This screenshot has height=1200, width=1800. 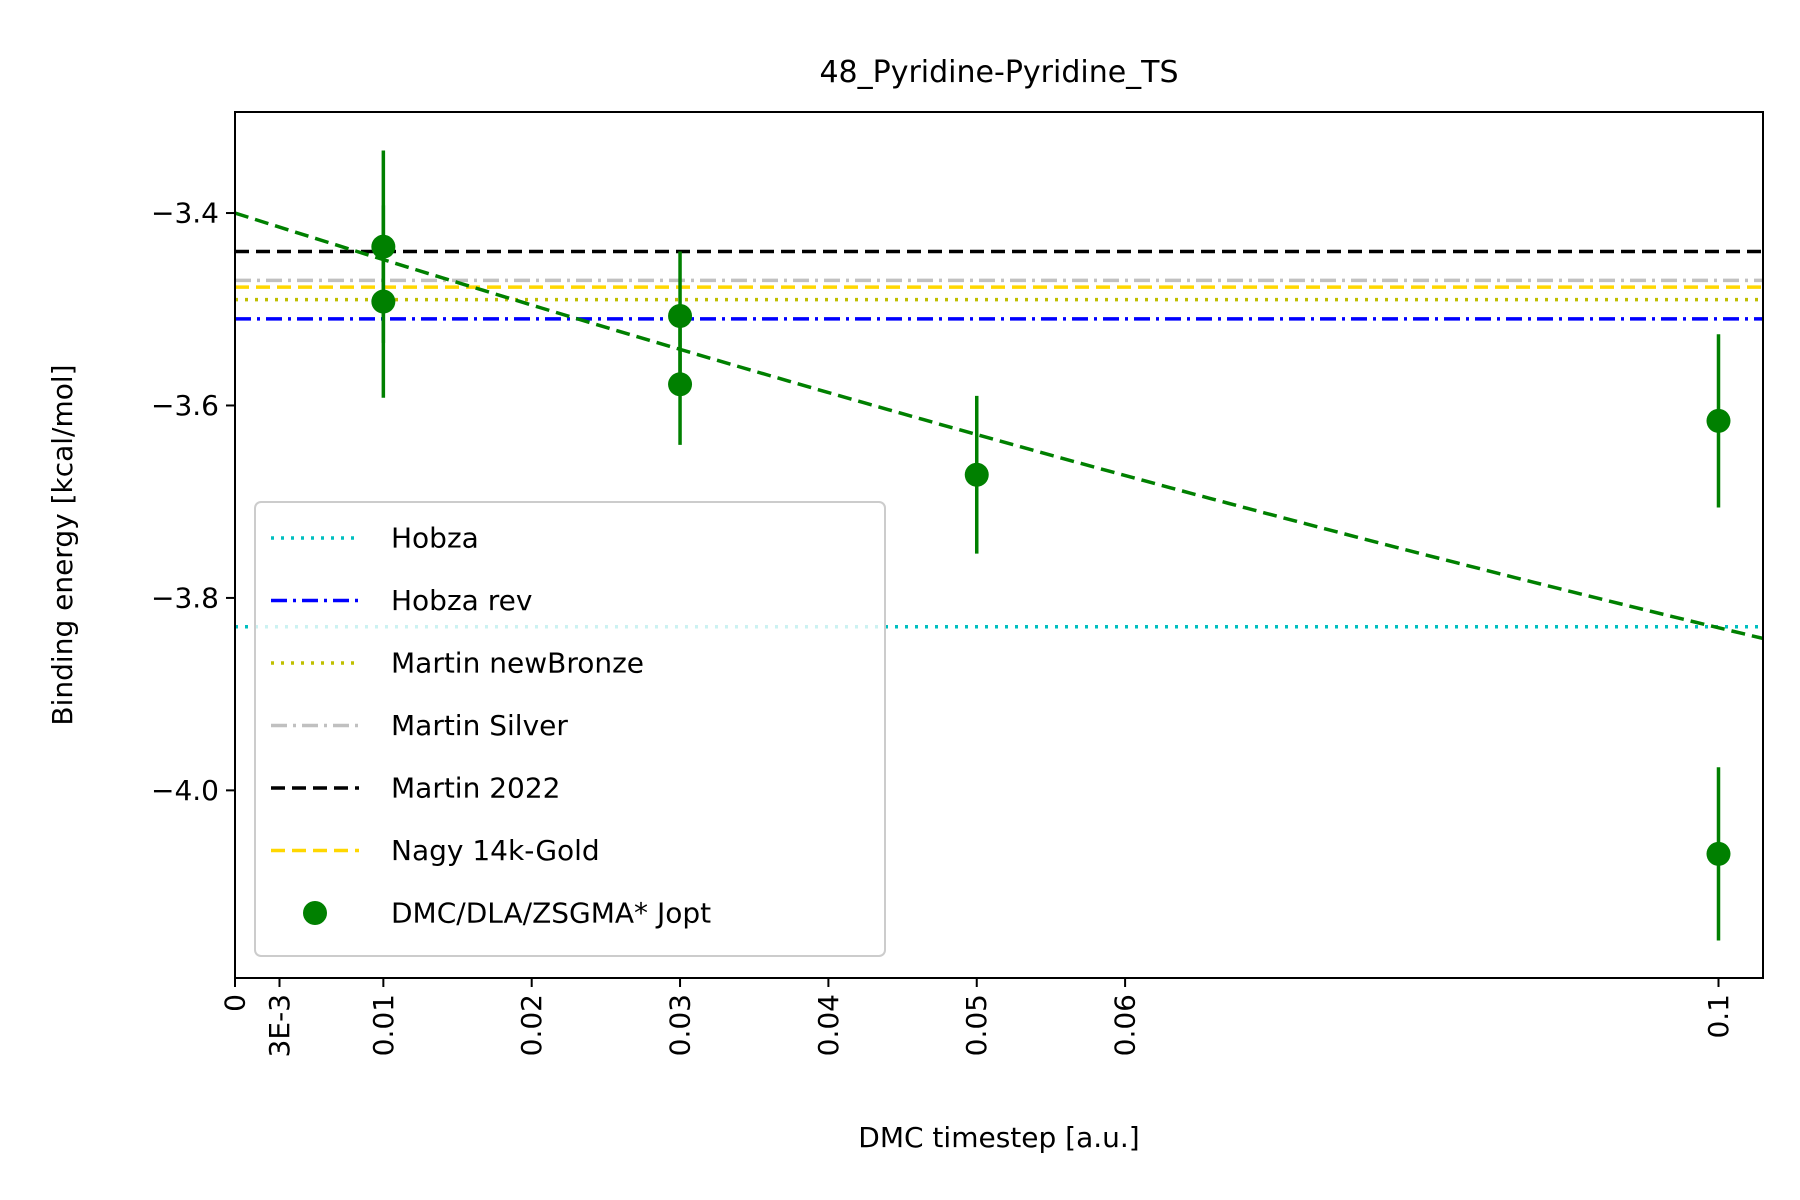 I want to click on x-tick-label: 0.03, so click(x=680, y=1025).